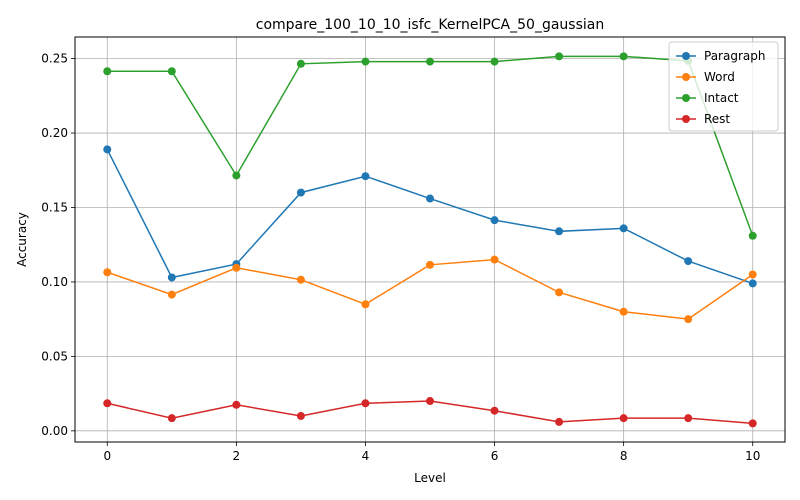 The height and width of the screenshot is (500, 800). I want to click on y-tick-label: 0.05, so click(54, 356).